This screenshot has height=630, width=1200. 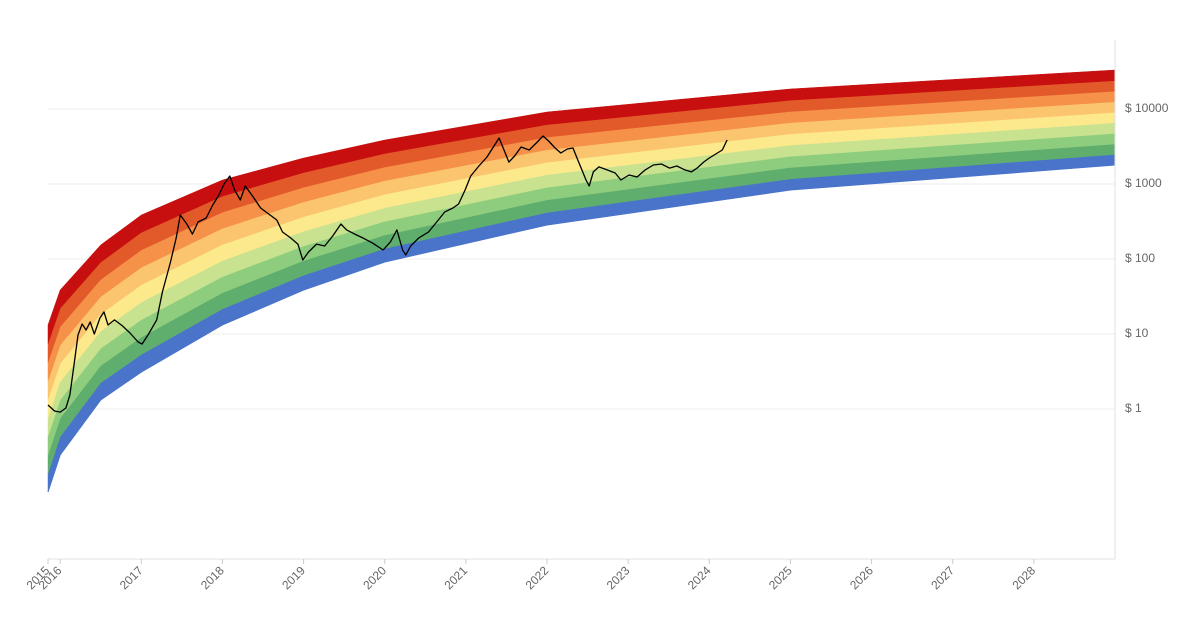 I want to click on x-tick-label: 2025, so click(x=780, y=577).